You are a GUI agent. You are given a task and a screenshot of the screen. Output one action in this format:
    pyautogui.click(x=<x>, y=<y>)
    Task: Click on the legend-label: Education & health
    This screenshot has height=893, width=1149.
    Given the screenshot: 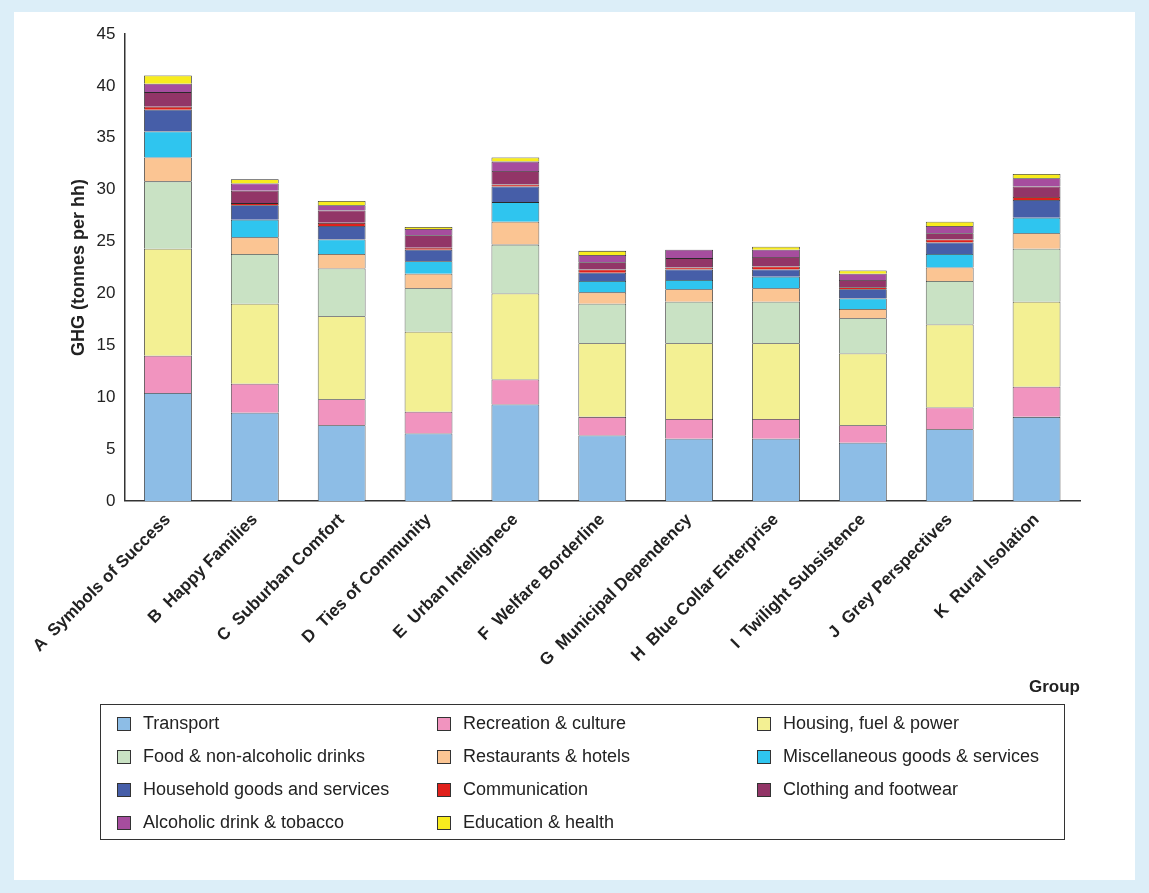 What is the action you would take?
    pyautogui.click(x=539, y=822)
    